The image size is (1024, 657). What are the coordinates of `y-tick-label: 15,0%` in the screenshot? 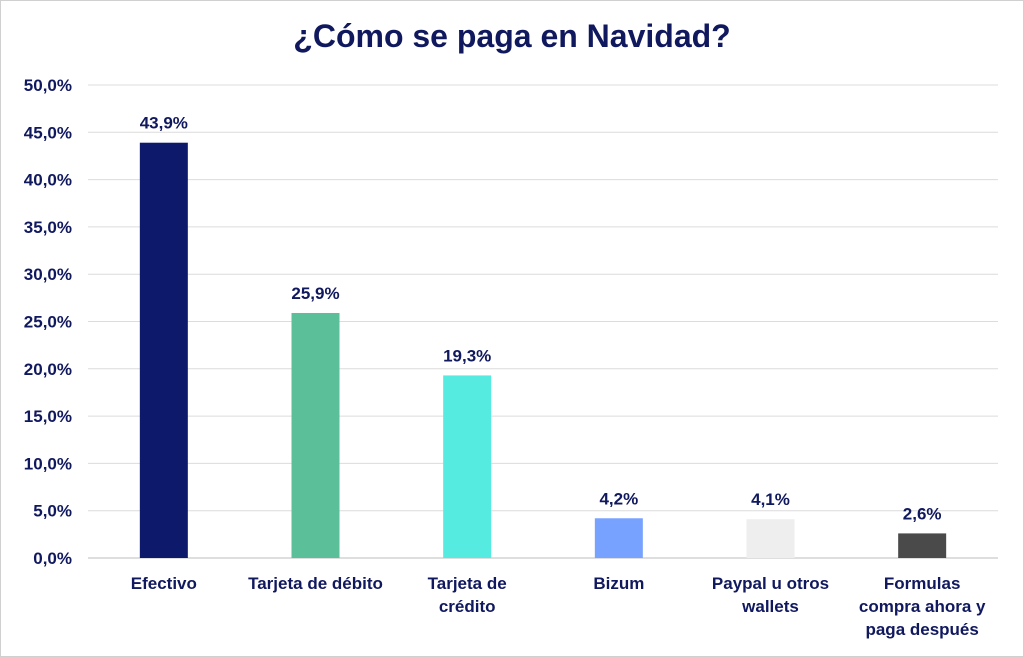 It's located at (48, 416).